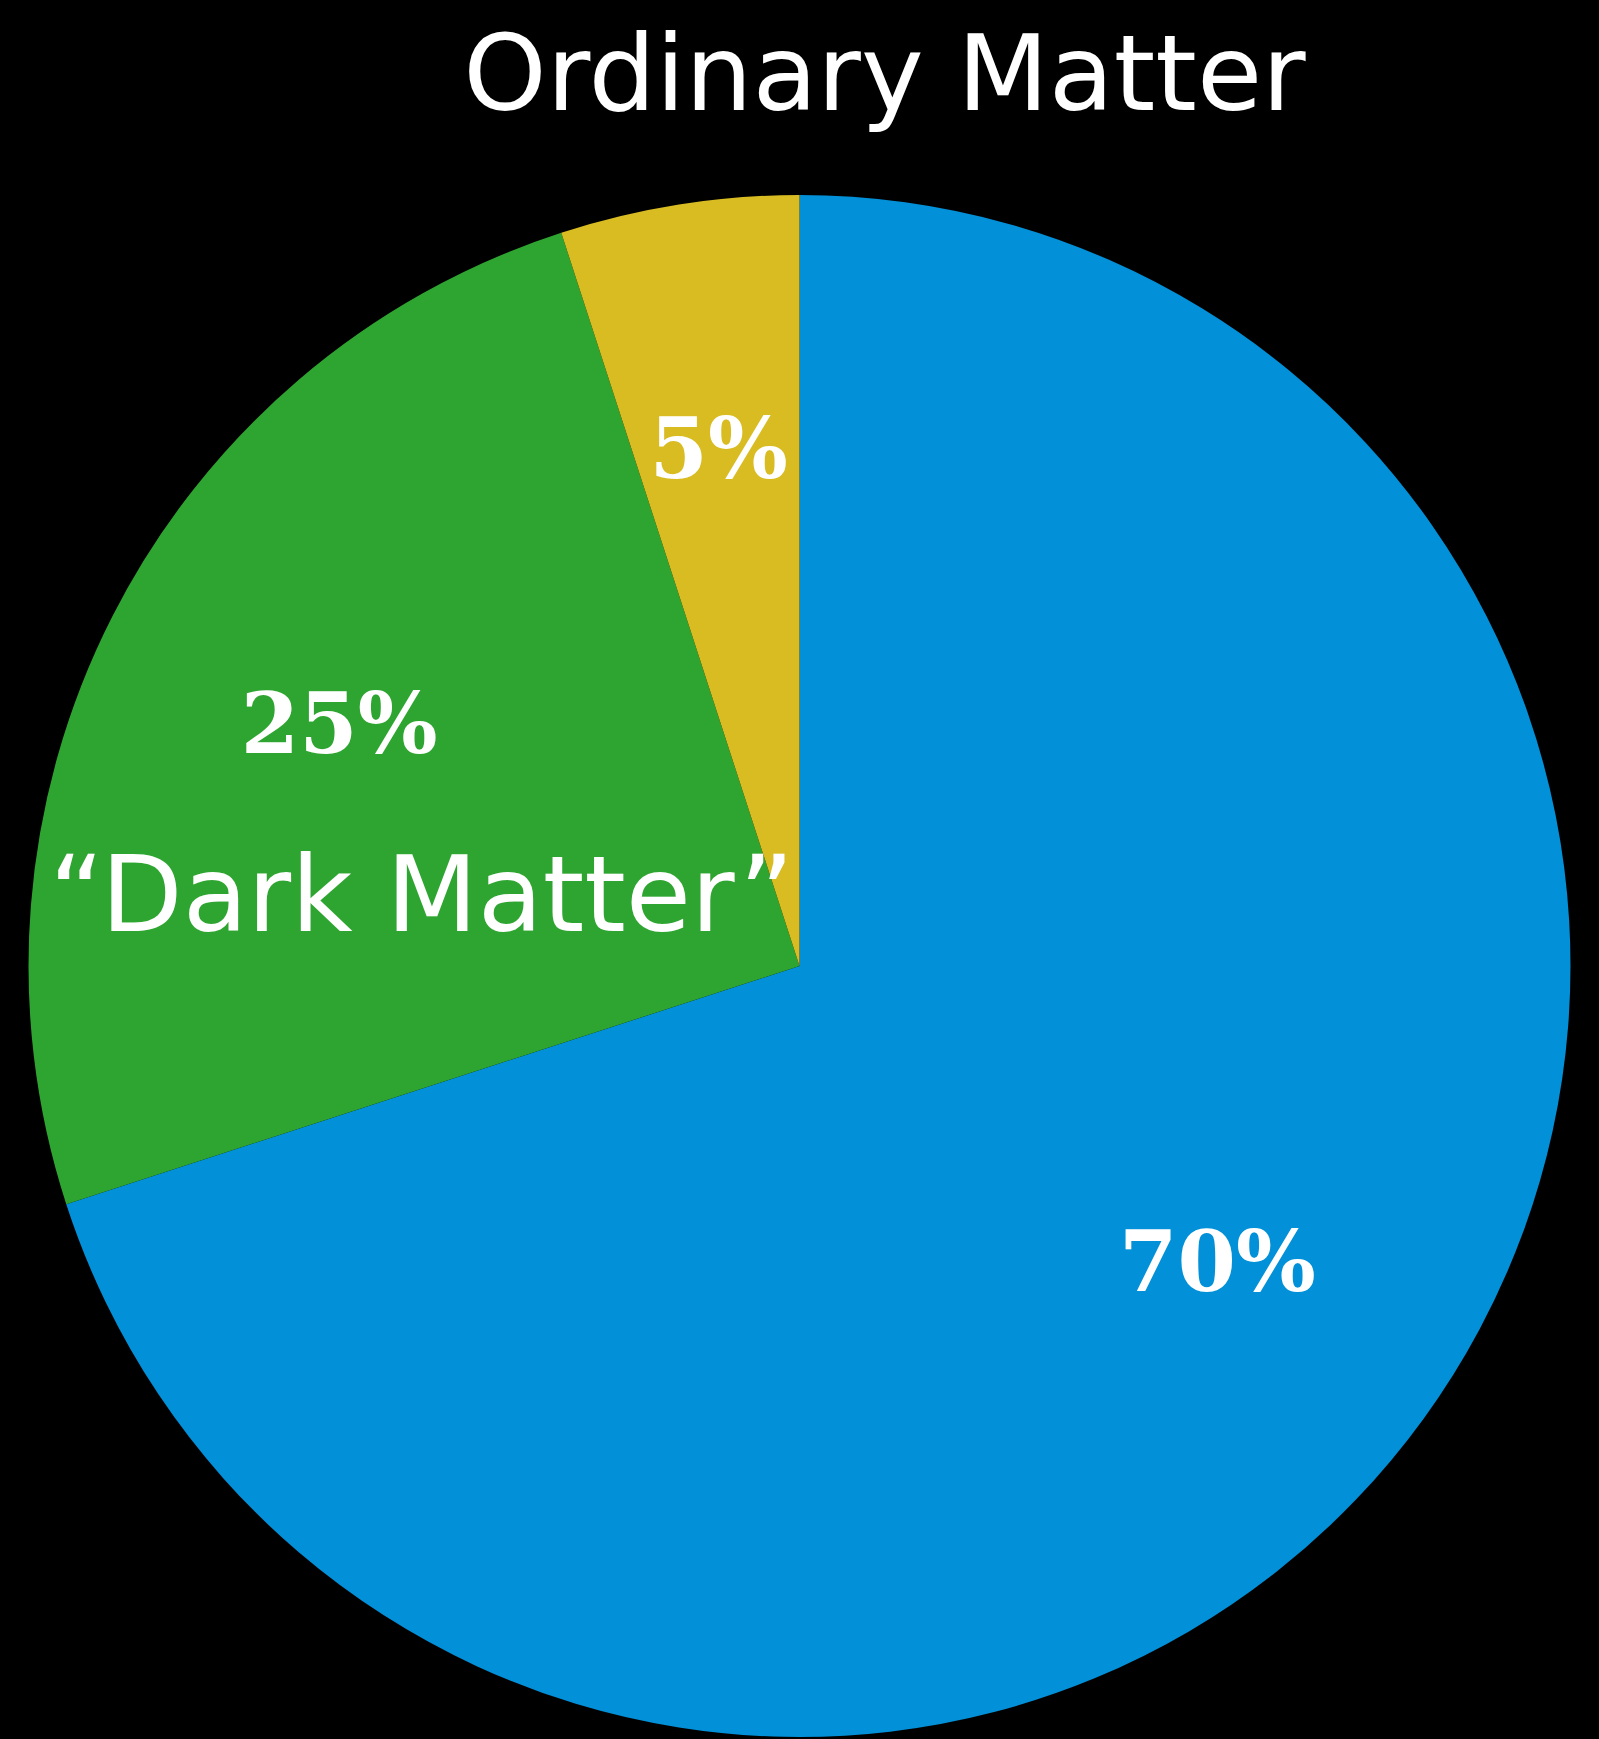 The image size is (1599, 1739). What do you see at coordinates (1217, 1262) in the screenshot?
I see `data-label: 70%` at bounding box center [1217, 1262].